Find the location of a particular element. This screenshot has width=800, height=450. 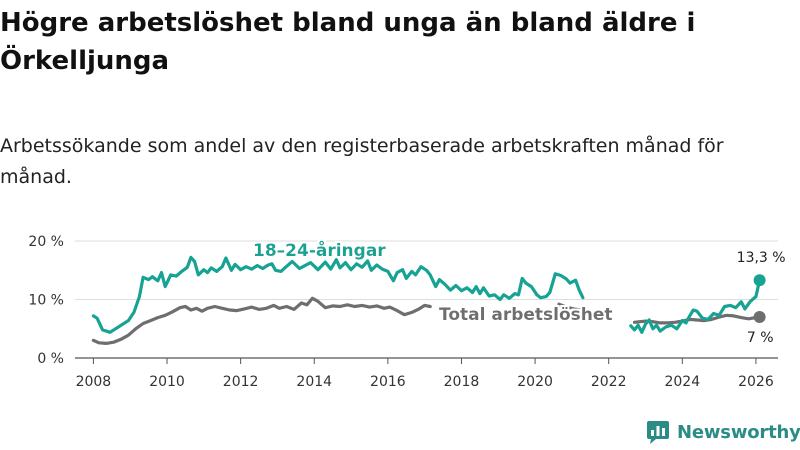

x-tick-label: 2012 is located at coordinates (241, 382).